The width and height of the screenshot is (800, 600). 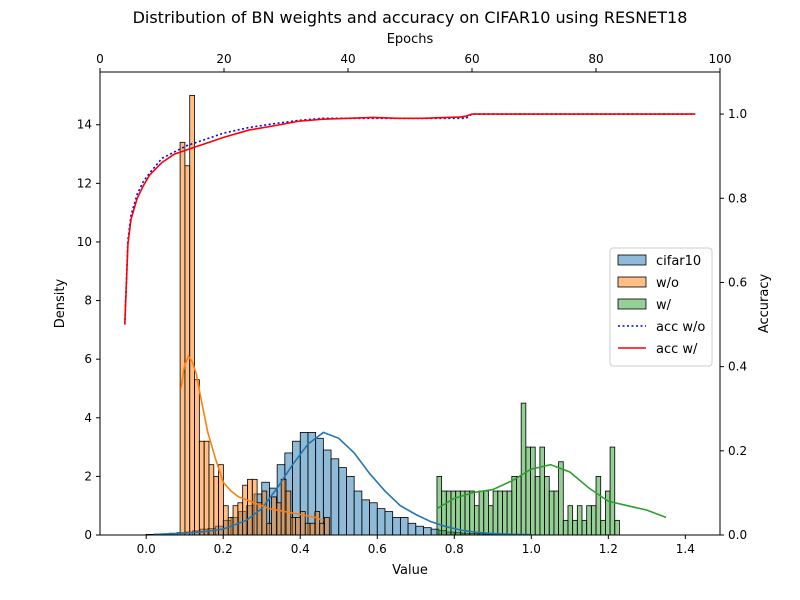 What do you see at coordinates (454, 549) in the screenshot?
I see `x-tick-label: 0.8` at bounding box center [454, 549].